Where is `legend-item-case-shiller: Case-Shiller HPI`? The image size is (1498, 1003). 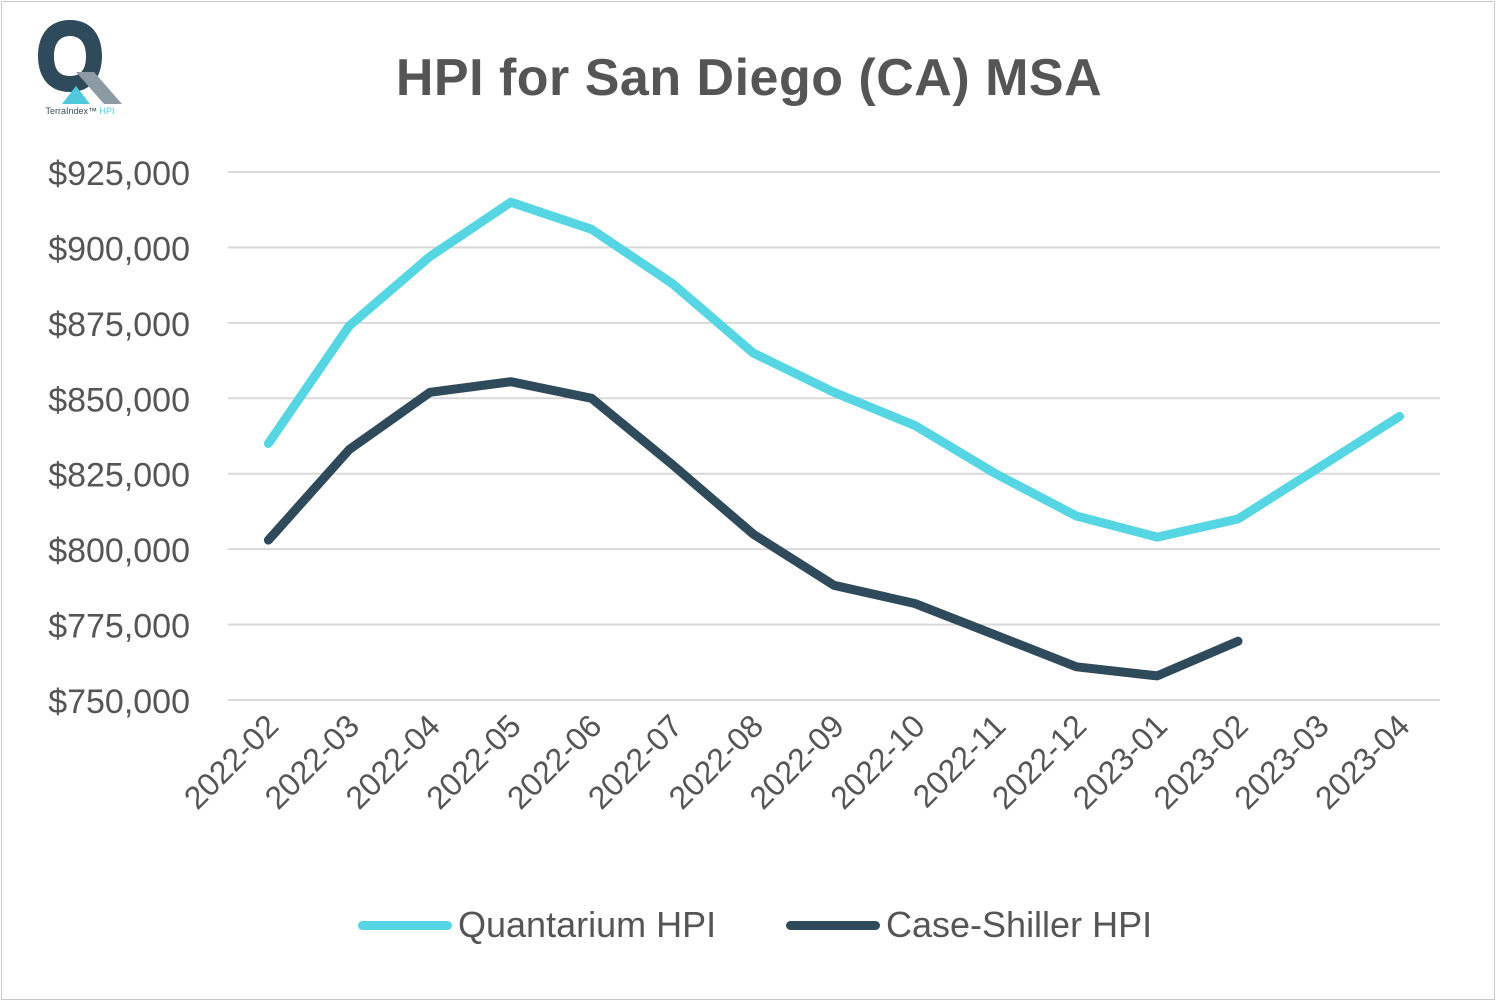 legend-item-case-shiller: Case-Shiller HPI is located at coordinates (969, 925).